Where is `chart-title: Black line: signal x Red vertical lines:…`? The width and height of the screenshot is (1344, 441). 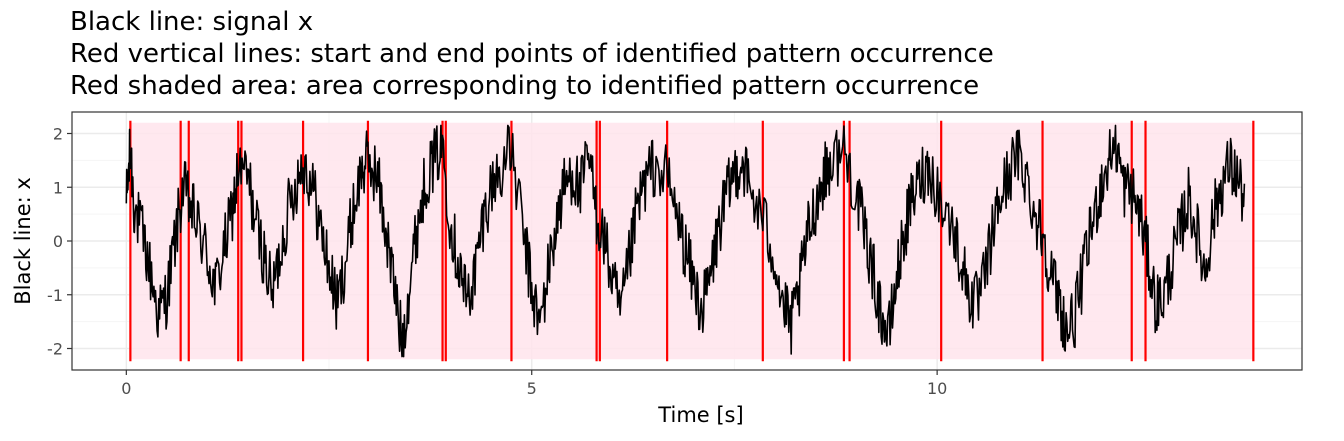
chart-title: Black line: signal x Red vertical lines:… is located at coordinates (532, 54).